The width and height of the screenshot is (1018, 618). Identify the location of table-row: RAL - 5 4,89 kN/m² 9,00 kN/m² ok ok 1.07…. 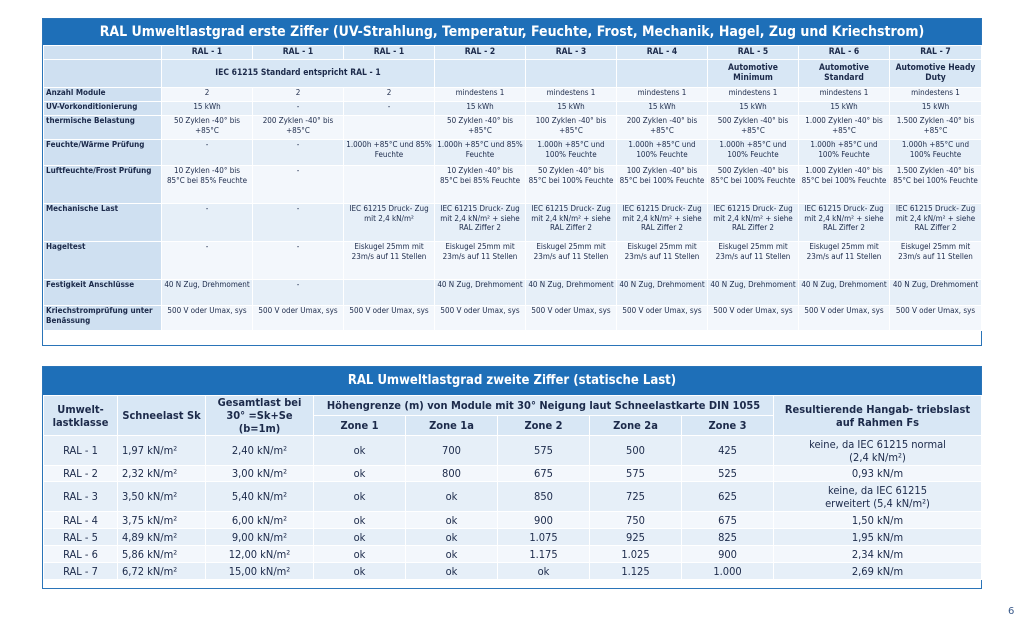
(513, 537).